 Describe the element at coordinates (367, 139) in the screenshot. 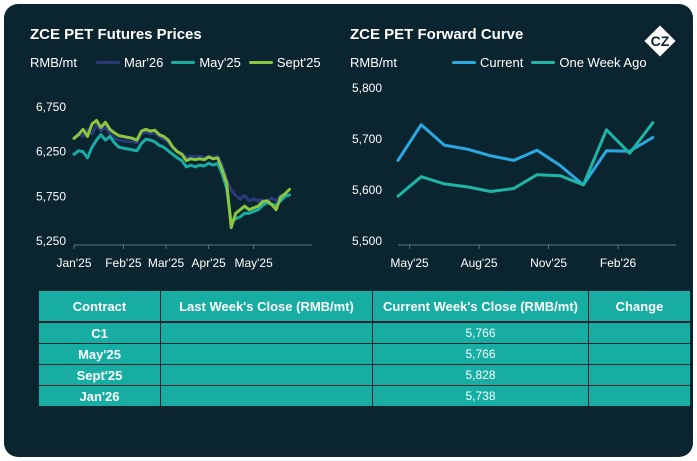

I see `y-tick-label: 5,700` at that location.